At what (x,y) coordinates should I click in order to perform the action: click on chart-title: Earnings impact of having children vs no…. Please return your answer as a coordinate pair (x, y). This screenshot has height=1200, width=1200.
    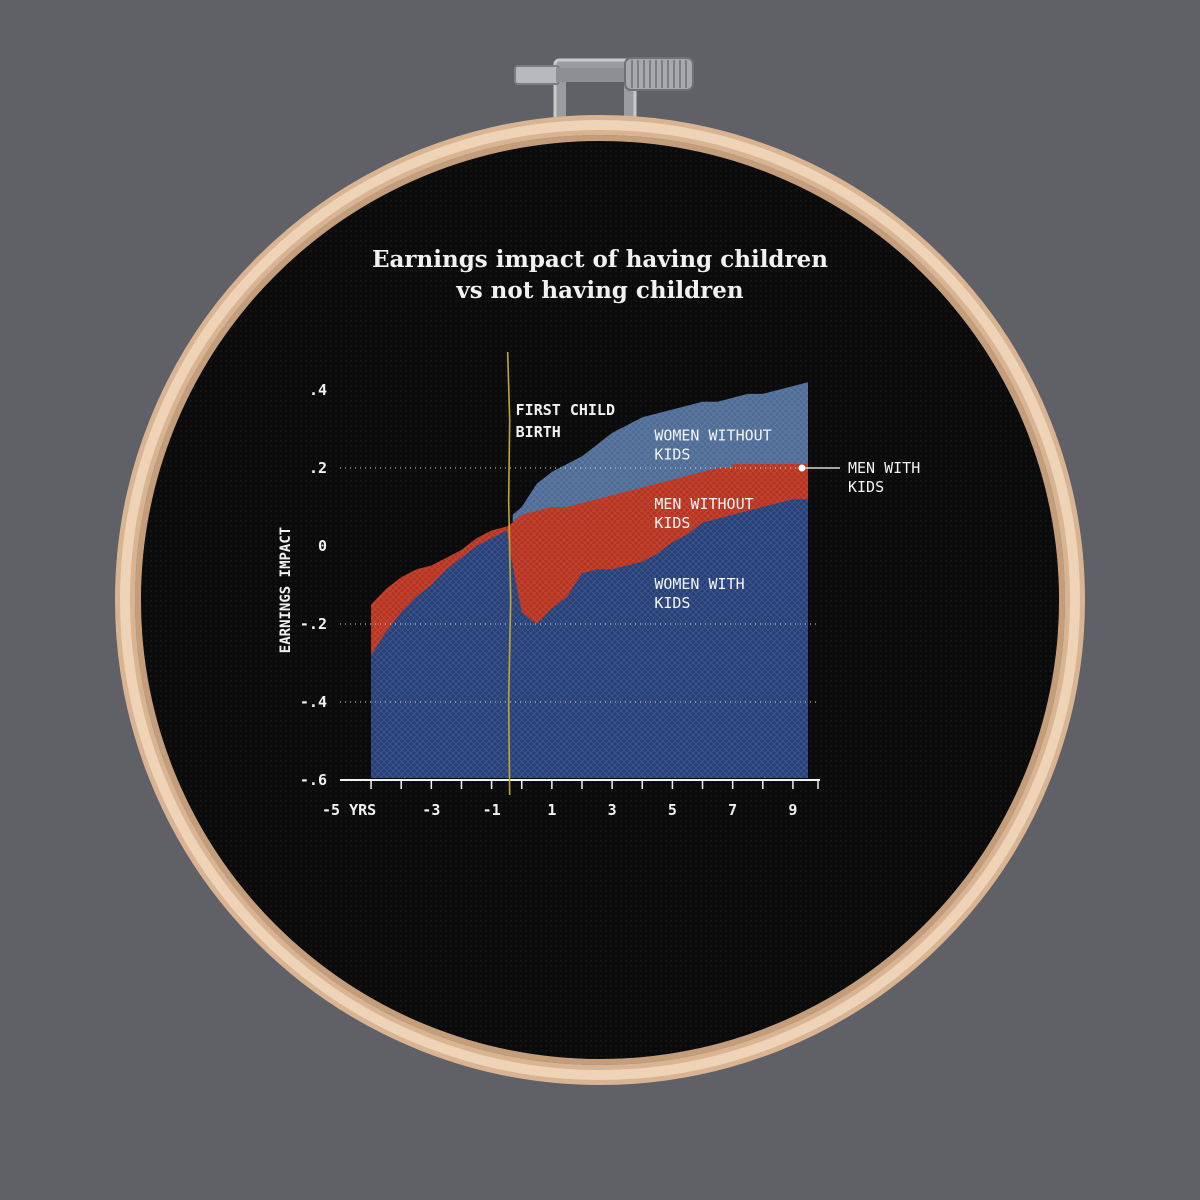
    Looking at the image, I should click on (599, 275).